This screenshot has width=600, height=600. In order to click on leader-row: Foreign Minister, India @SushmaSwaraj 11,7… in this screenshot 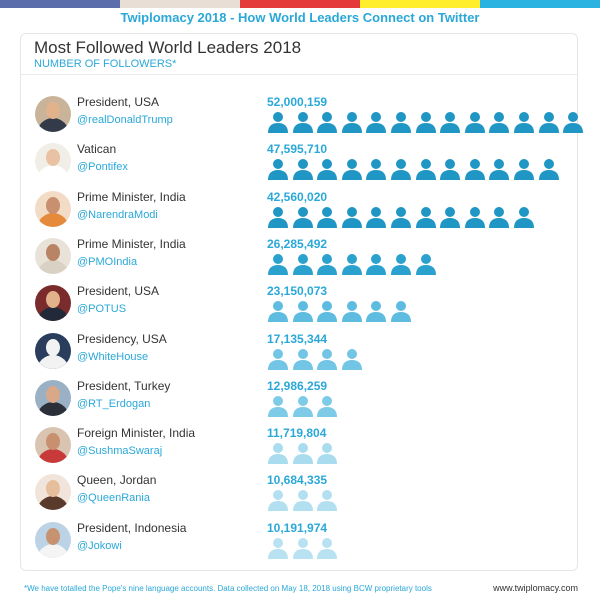, I will do `click(299, 448)`.